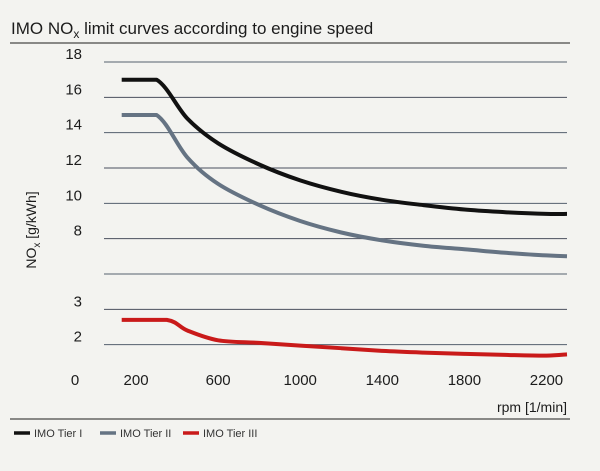  Describe the element at coordinates (33, 229) in the screenshot. I see `y-axis-label: NOx [g/kWh]` at that location.